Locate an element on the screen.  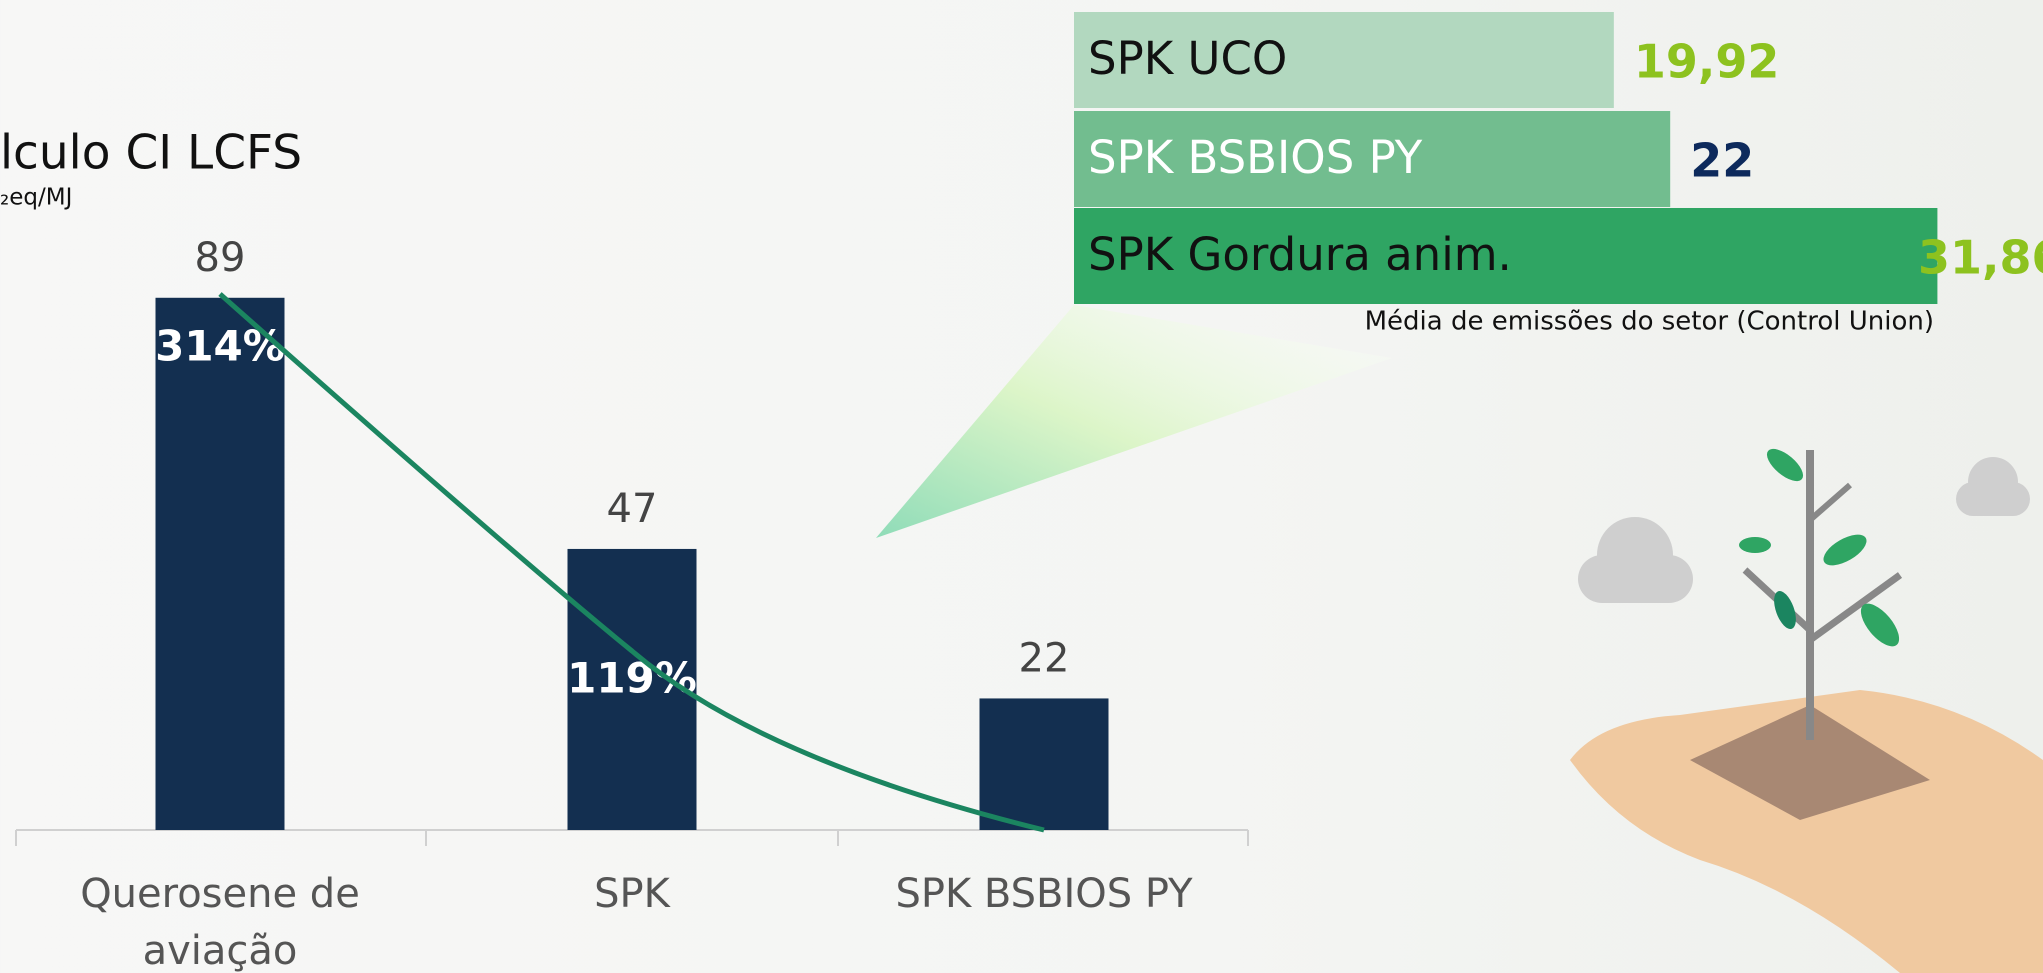
plant-illustration is located at coordinates (1806, 710).